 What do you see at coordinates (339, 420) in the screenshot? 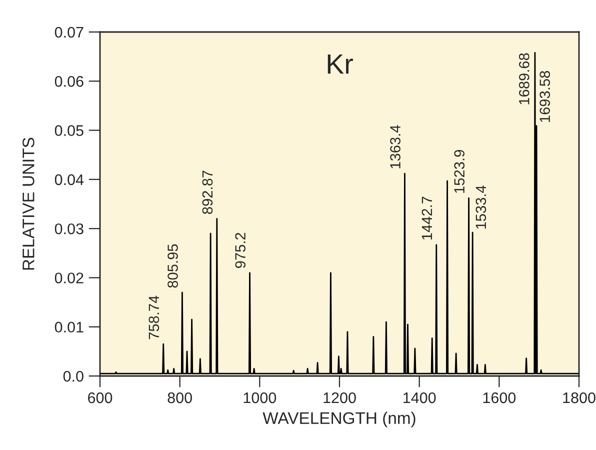
I see `x-axis-title: WAVELENGTH (nm)` at bounding box center [339, 420].